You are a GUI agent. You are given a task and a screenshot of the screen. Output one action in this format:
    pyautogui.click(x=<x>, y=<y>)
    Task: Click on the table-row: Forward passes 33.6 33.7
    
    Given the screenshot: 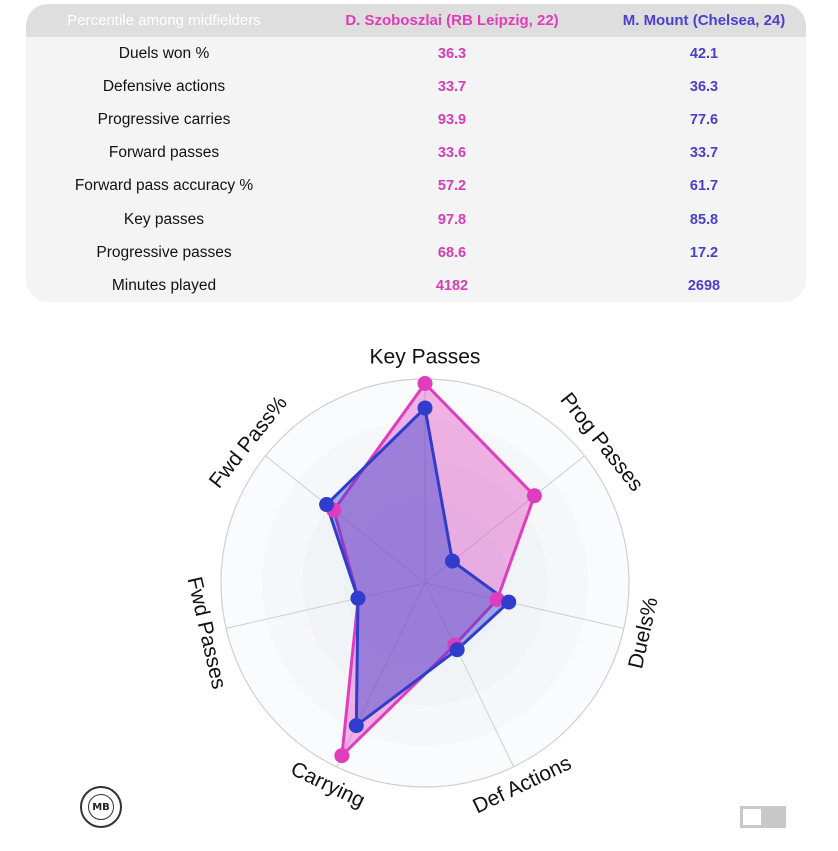 What is the action you would take?
    pyautogui.click(x=416, y=153)
    